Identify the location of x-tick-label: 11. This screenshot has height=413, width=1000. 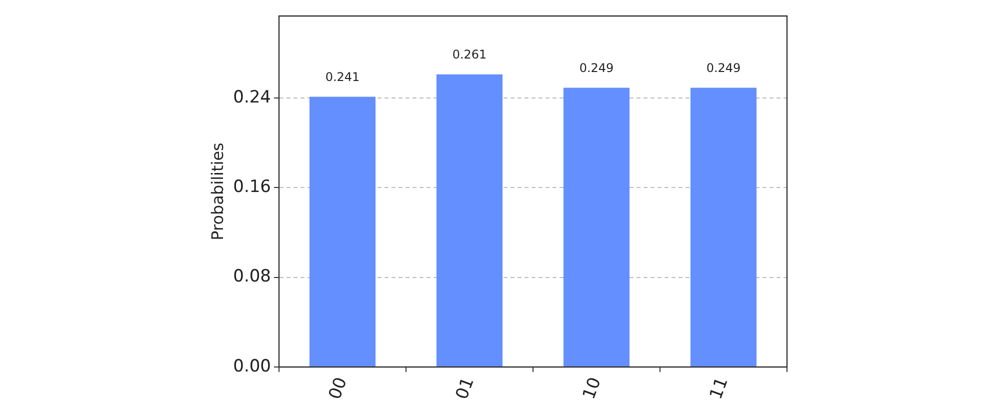
(719, 388).